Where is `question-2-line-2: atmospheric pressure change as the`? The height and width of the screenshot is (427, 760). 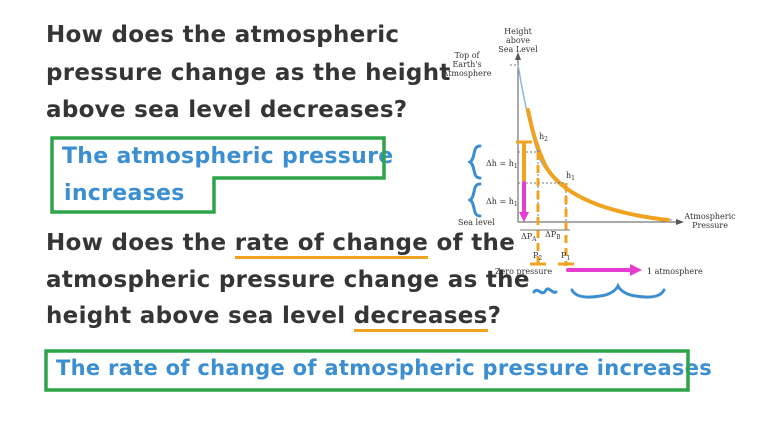 question-2-line-2: atmospheric pressure change as the is located at coordinates (288, 280).